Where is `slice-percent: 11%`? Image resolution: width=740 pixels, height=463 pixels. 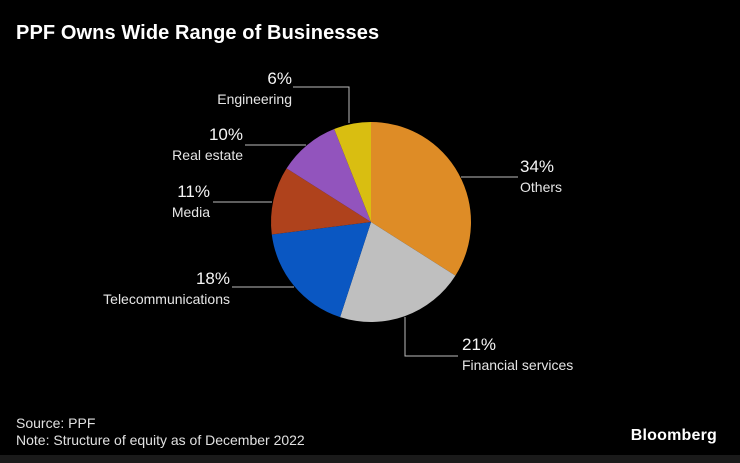 slice-percent: 11% is located at coordinates (193, 191).